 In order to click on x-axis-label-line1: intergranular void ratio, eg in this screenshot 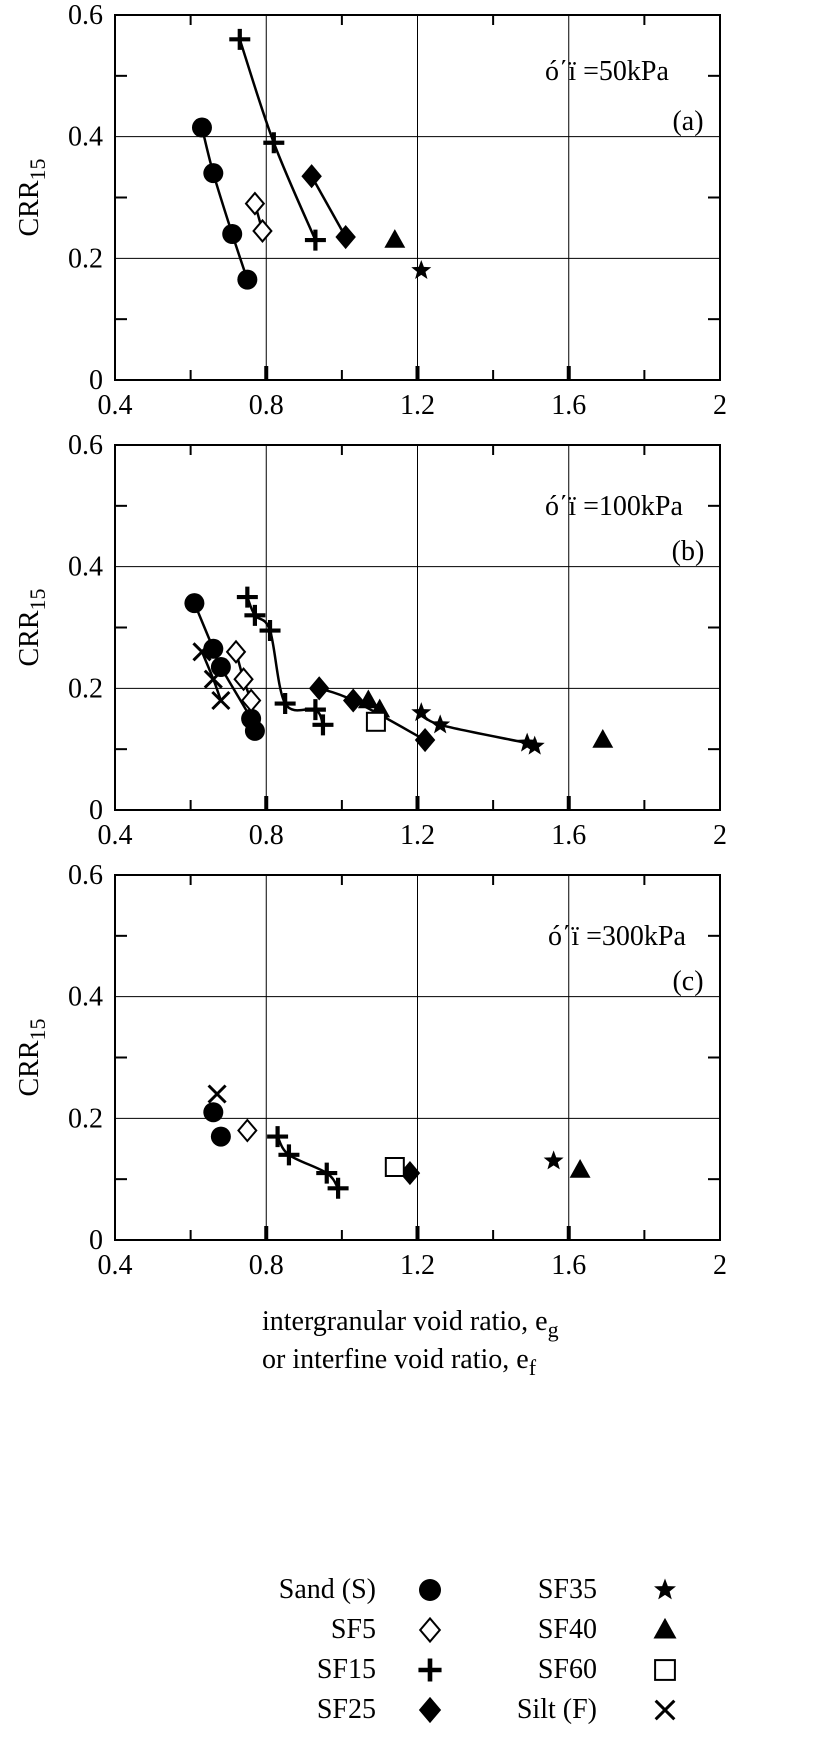, I will do `click(410, 1324)`.